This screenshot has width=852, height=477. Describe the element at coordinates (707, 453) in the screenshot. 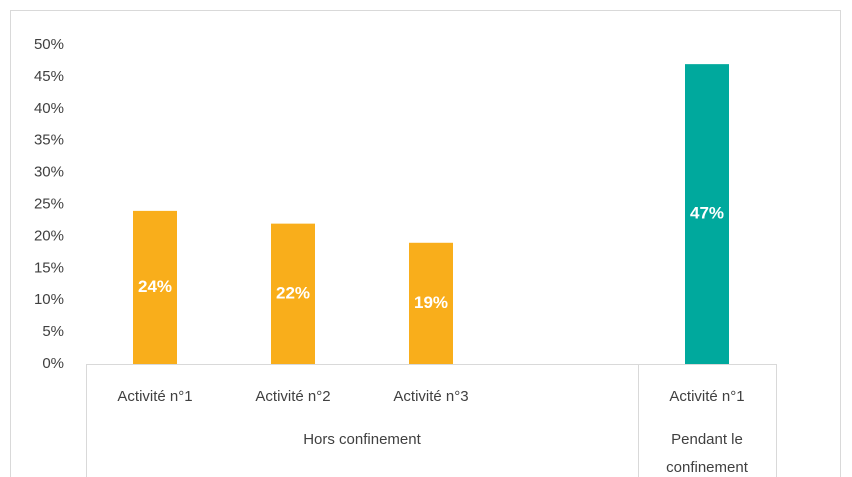

I see `group-label: Pendant le confinement` at that location.